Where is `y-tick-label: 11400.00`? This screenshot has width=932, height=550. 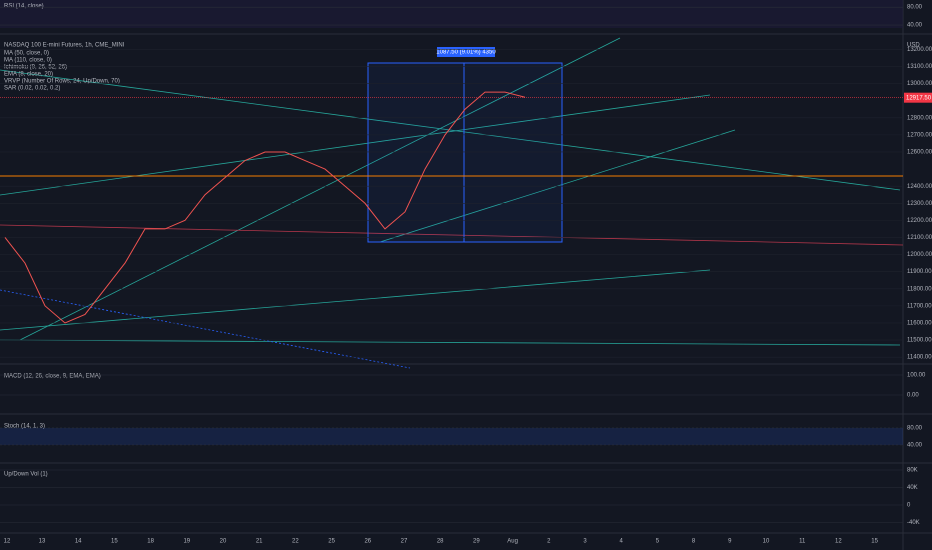 y-tick-label: 11400.00 is located at coordinates (919, 358).